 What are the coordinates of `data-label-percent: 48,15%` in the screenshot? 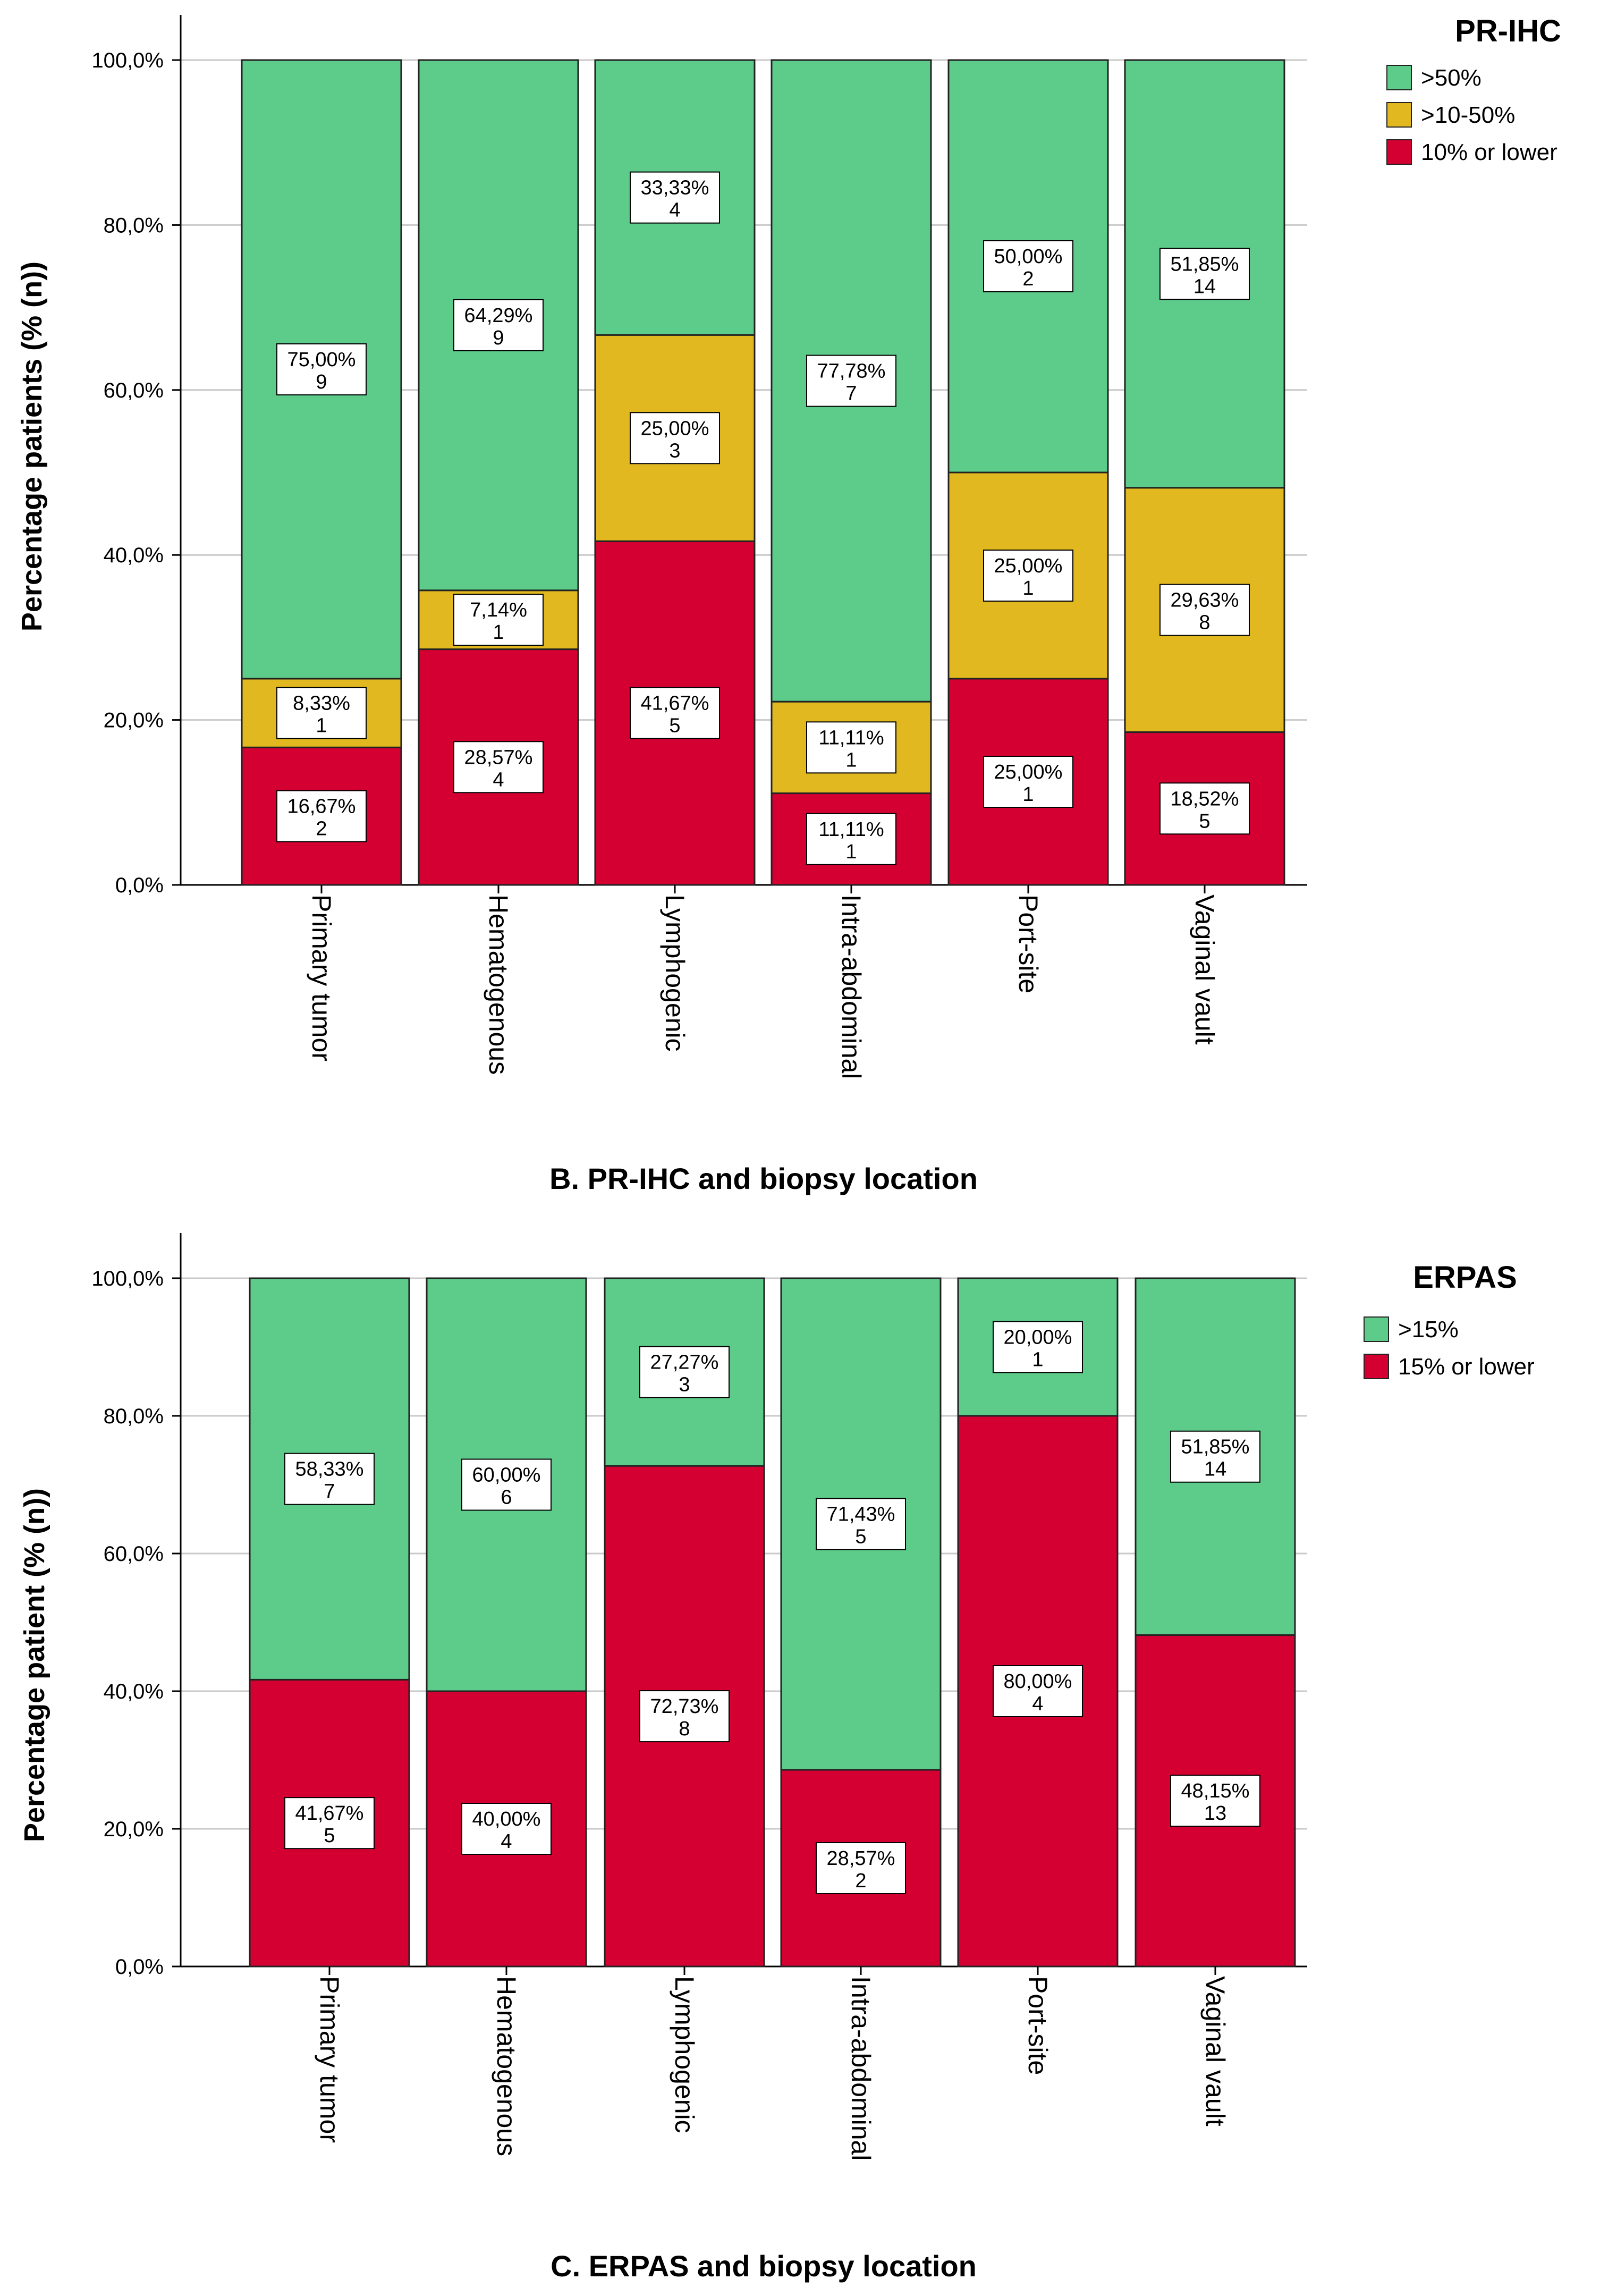 It's located at (1215, 1791).